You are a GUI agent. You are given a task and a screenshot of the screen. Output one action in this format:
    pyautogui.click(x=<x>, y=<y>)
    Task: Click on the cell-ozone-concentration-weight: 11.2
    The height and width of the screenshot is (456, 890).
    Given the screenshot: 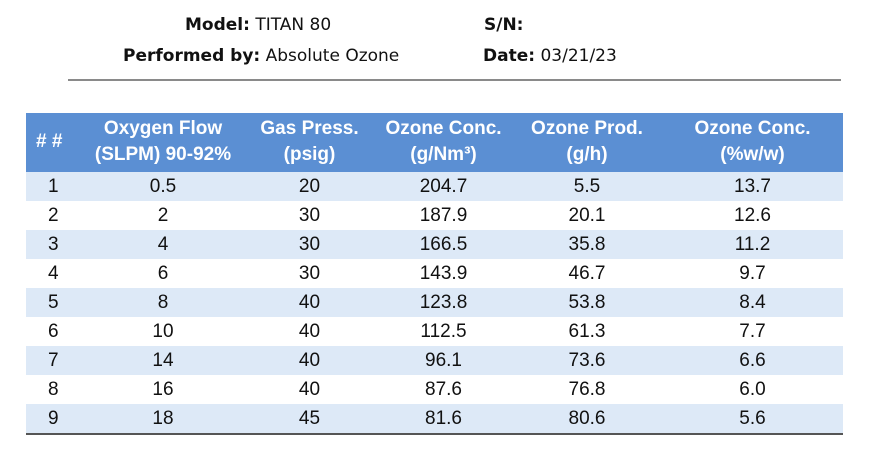 What is the action you would take?
    pyautogui.click(x=752, y=244)
    